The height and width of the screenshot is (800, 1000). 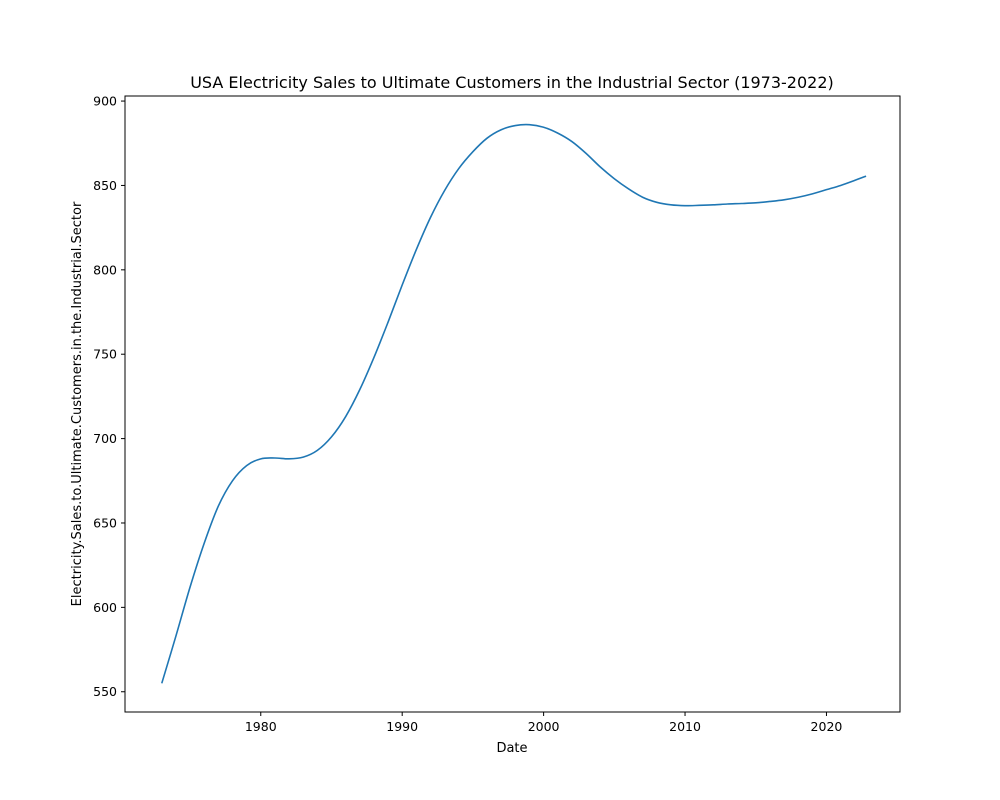 What do you see at coordinates (105, 354) in the screenshot?
I see `y-tick-label: 750` at bounding box center [105, 354].